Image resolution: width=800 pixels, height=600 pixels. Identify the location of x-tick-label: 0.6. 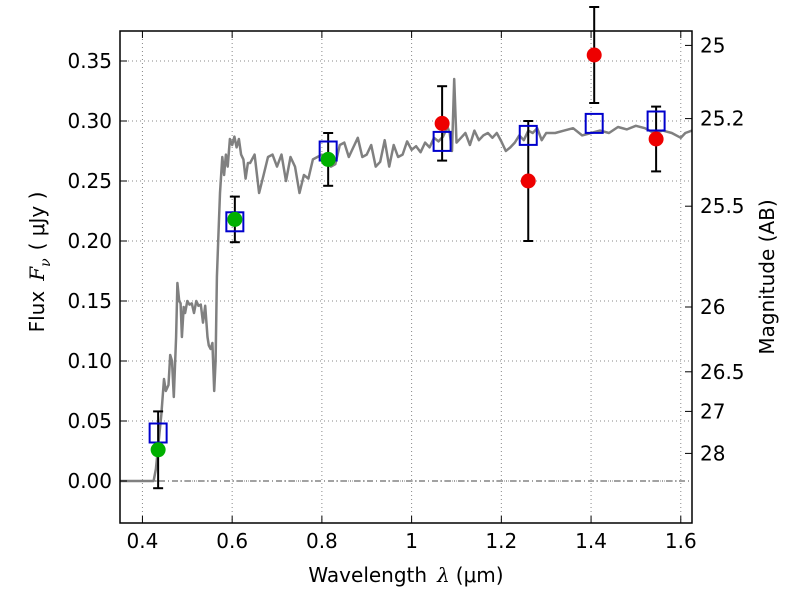
(232, 541).